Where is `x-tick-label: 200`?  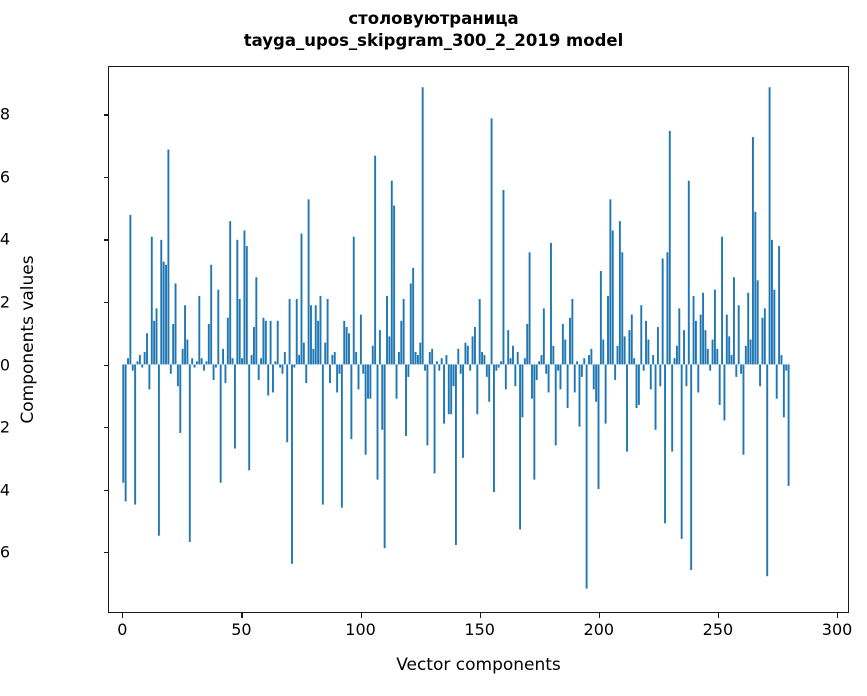
x-tick-label: 200 is located at coordinates (599, 629).